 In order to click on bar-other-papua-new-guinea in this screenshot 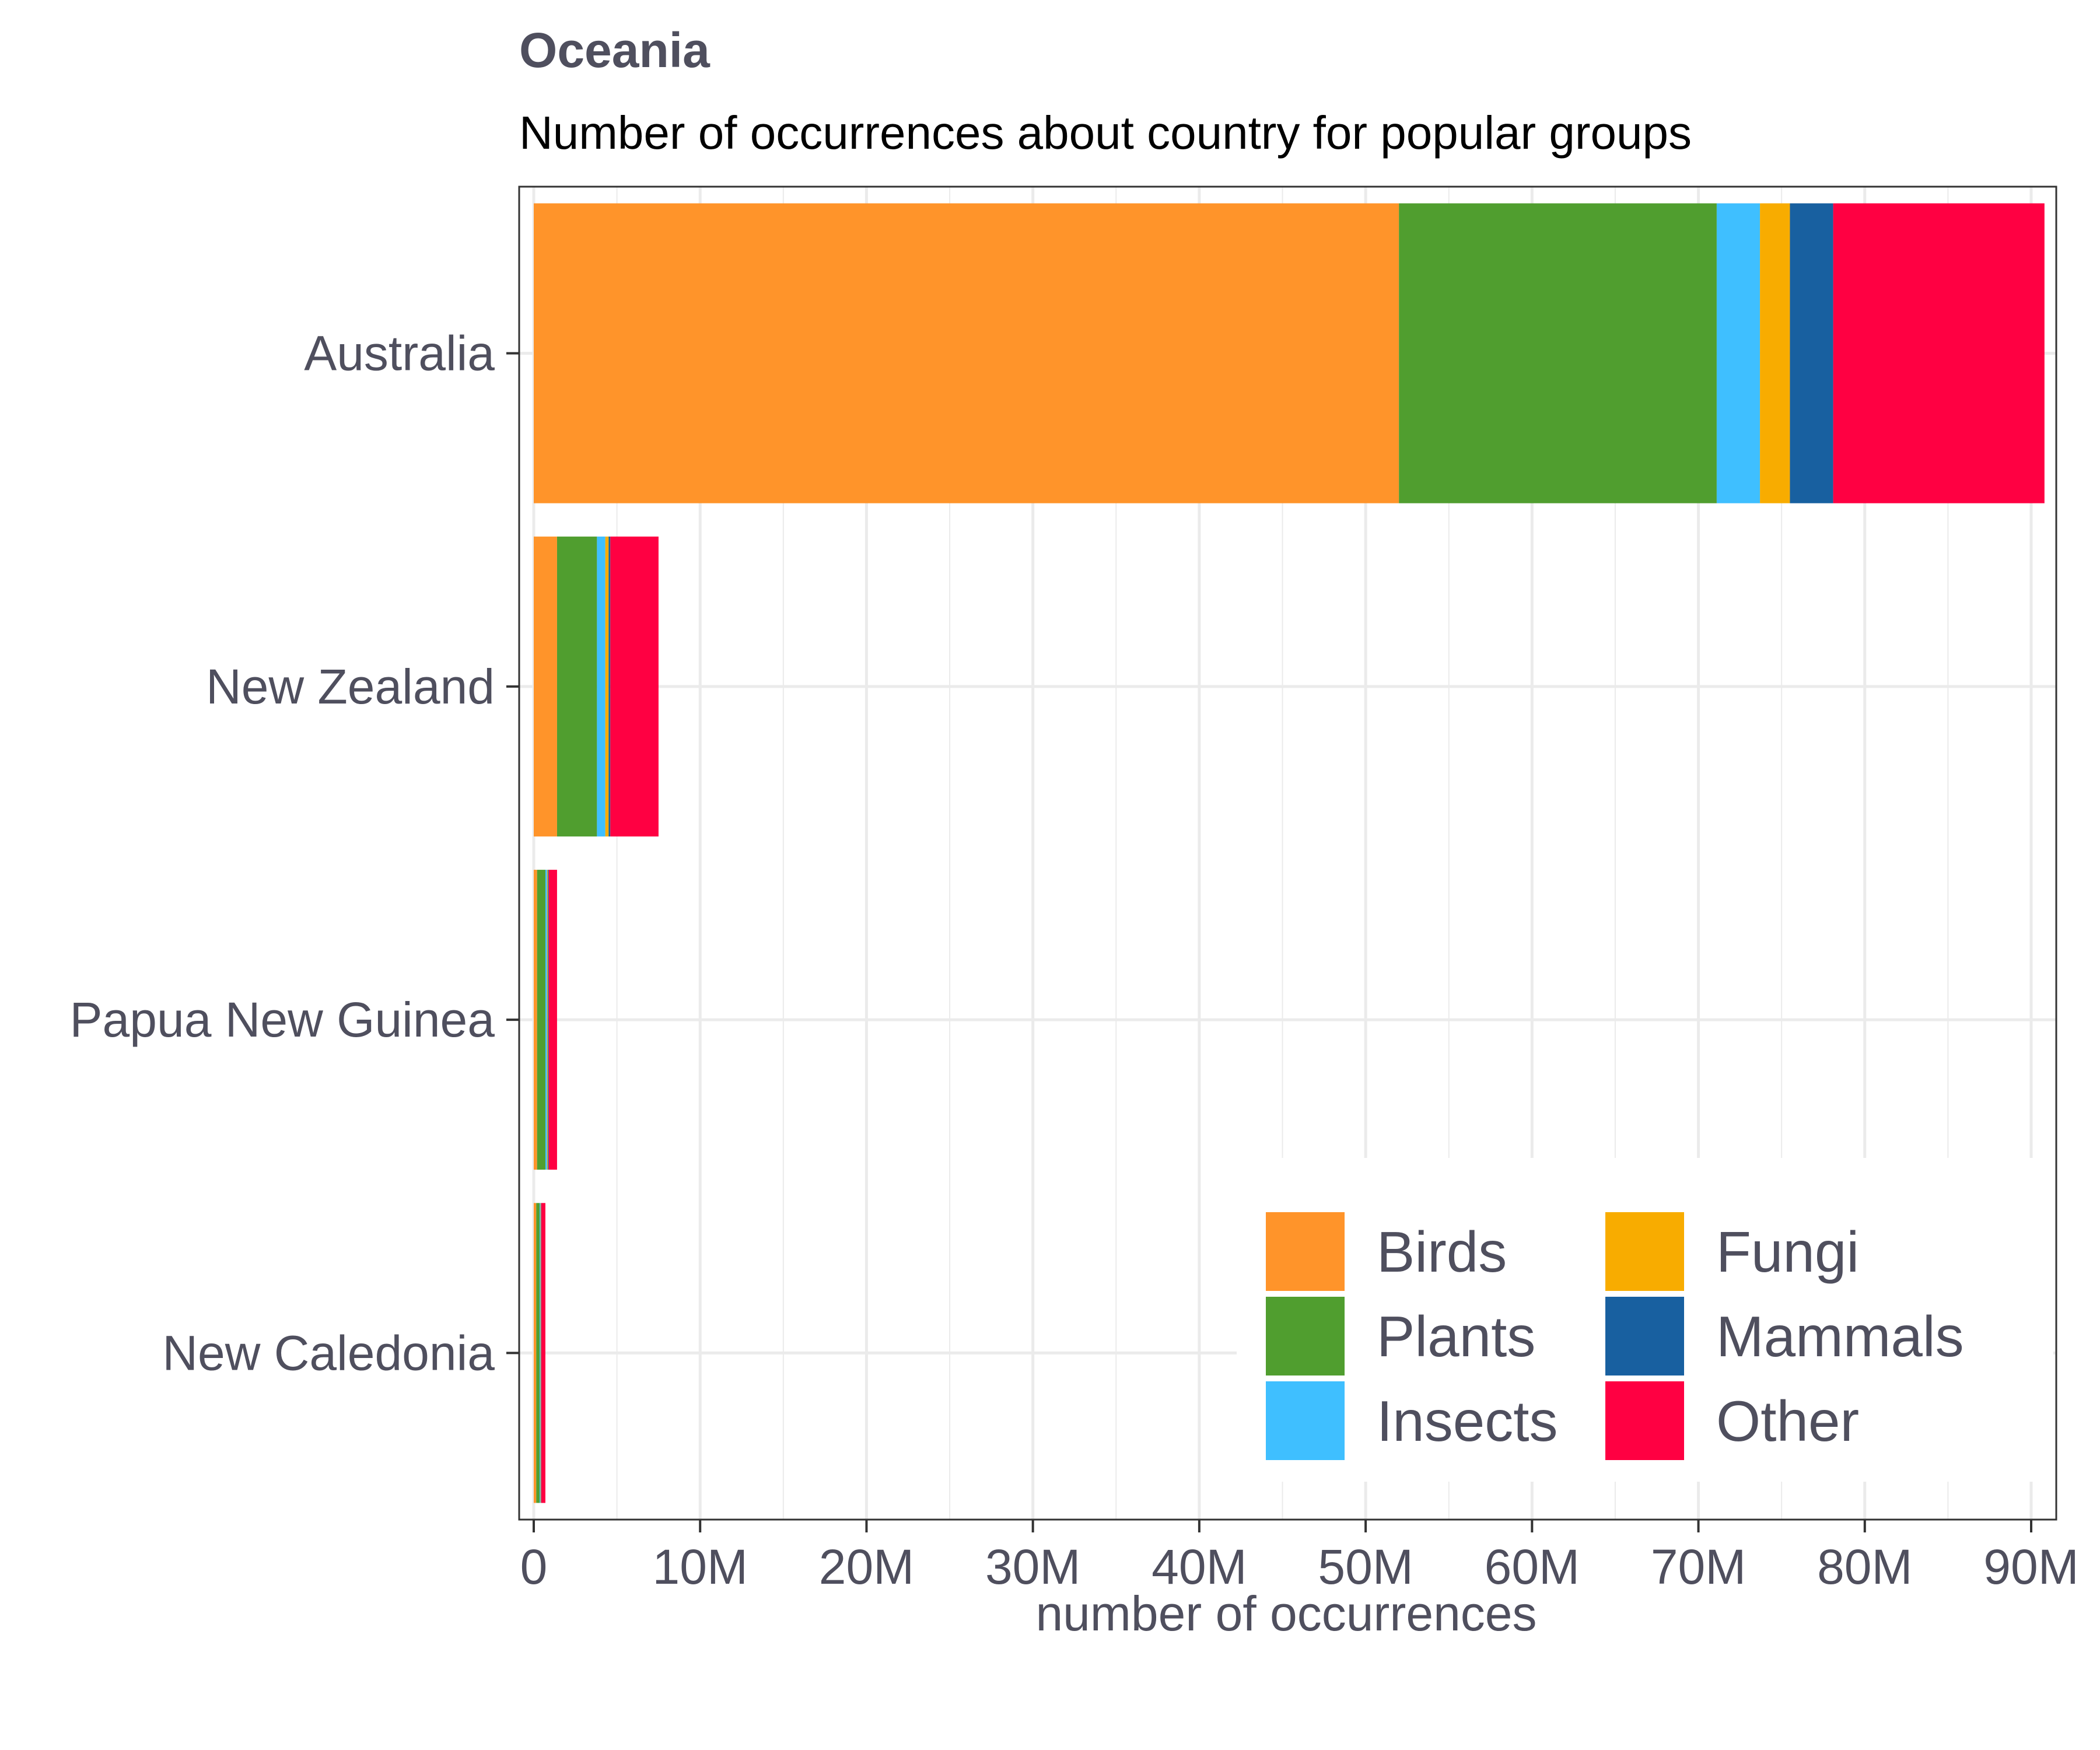, I will do `click(552, 1020)`.